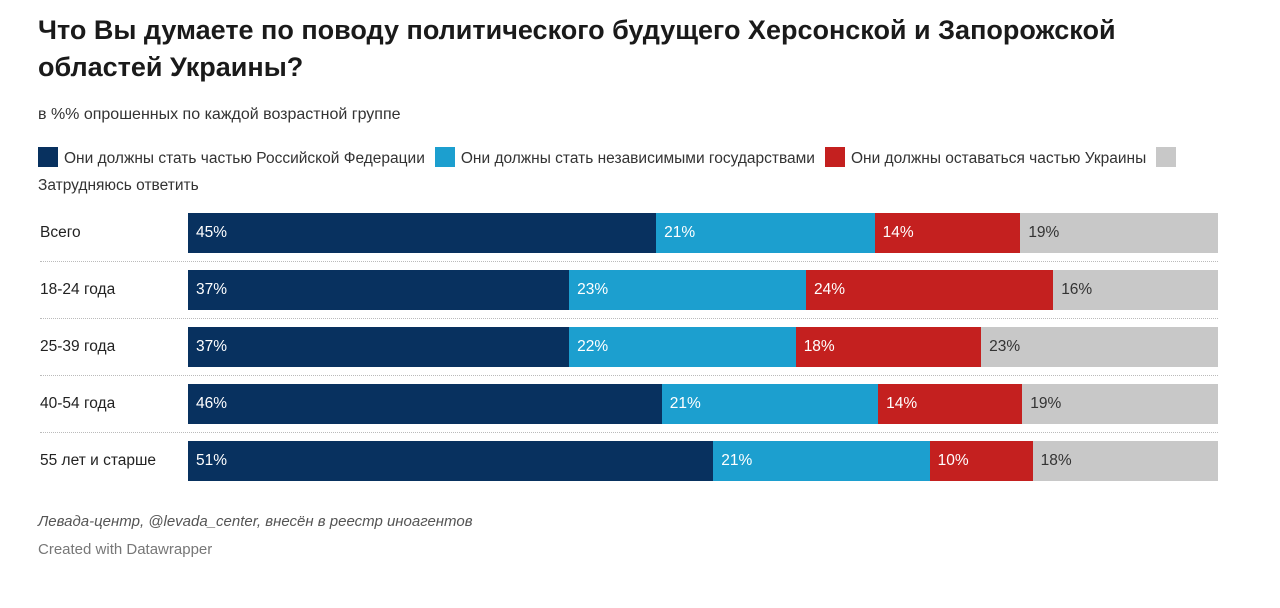 The width and height of the screenshot is (1280, 608). What do you see at coordinates (60, 232) in the screenshot?
I see `row-label: Всего` at bounding box center [60, 232].